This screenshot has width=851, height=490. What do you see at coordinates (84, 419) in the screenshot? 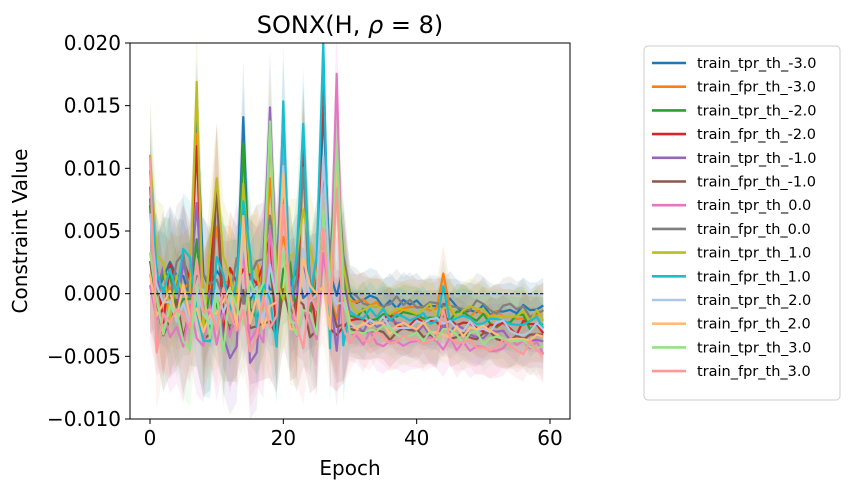
I see `y-tick-label: −0.010` at bounding box center [84, 419].